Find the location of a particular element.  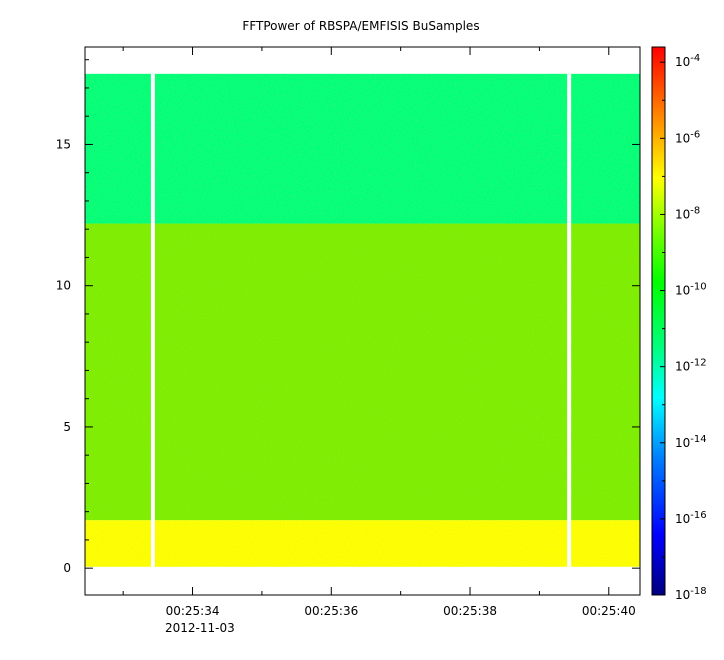

colorbar-ticks: 10⁻⁴ 10⁻⁶ 10⁻⁸ 10⁻¹⁰ 10⁻¹² 10⁻¹⁴ 10⁻¹⁶ 10⁻¹⁸ is located at coordinates (683, 327).